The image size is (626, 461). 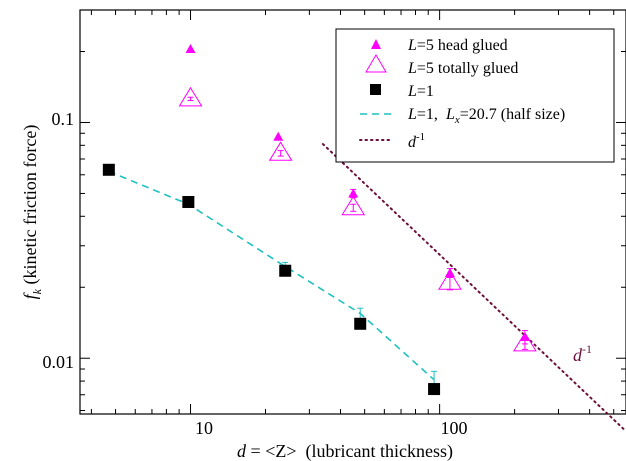 I want to click on legend-entry-l1: L=1, so click(x=402, y=91).